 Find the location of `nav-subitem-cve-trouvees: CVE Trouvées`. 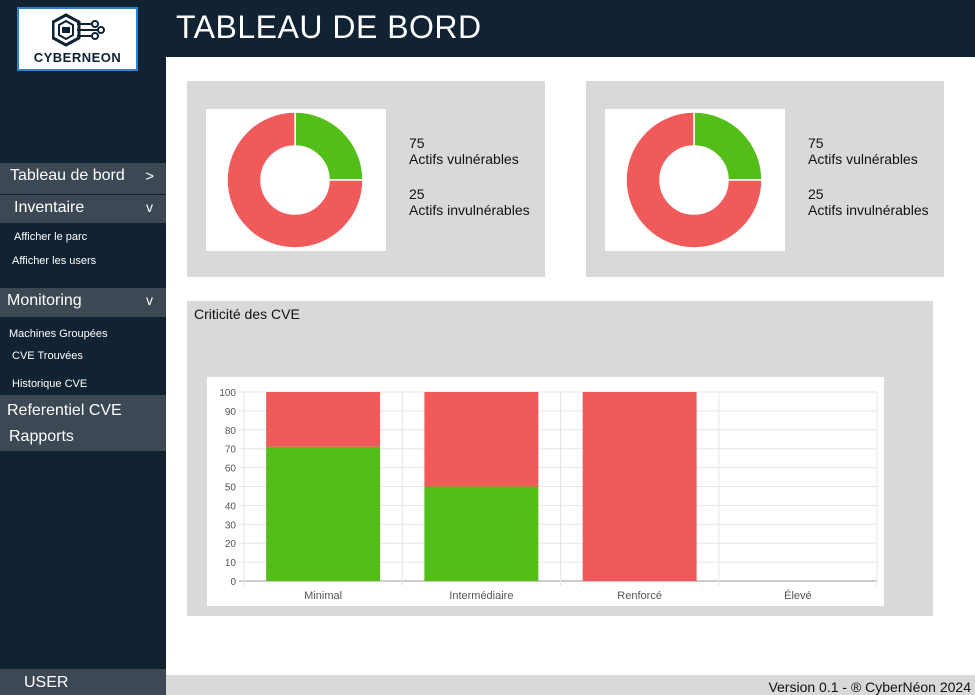

nav-subitem-cve-trouvees: CVE Trouvées is located at coordinates (47, 356).